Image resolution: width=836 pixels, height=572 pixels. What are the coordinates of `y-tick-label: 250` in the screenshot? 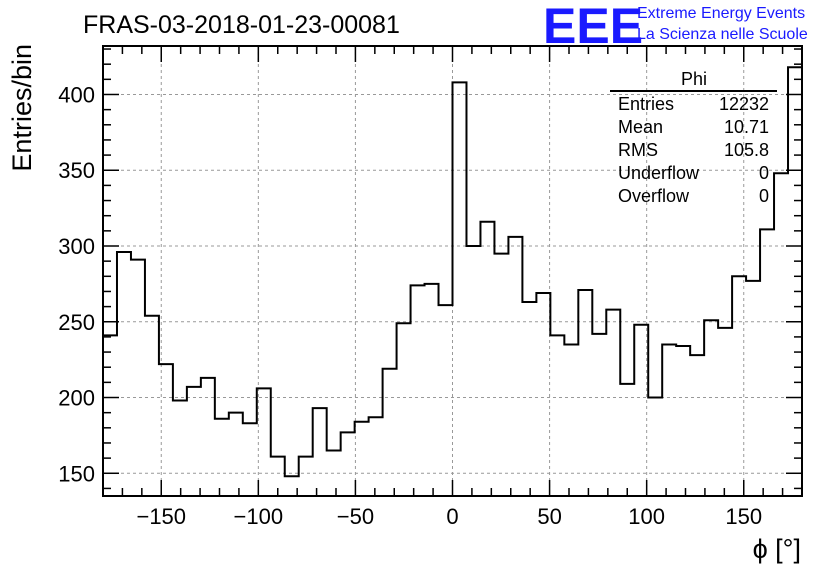 It's located at (76, 322).